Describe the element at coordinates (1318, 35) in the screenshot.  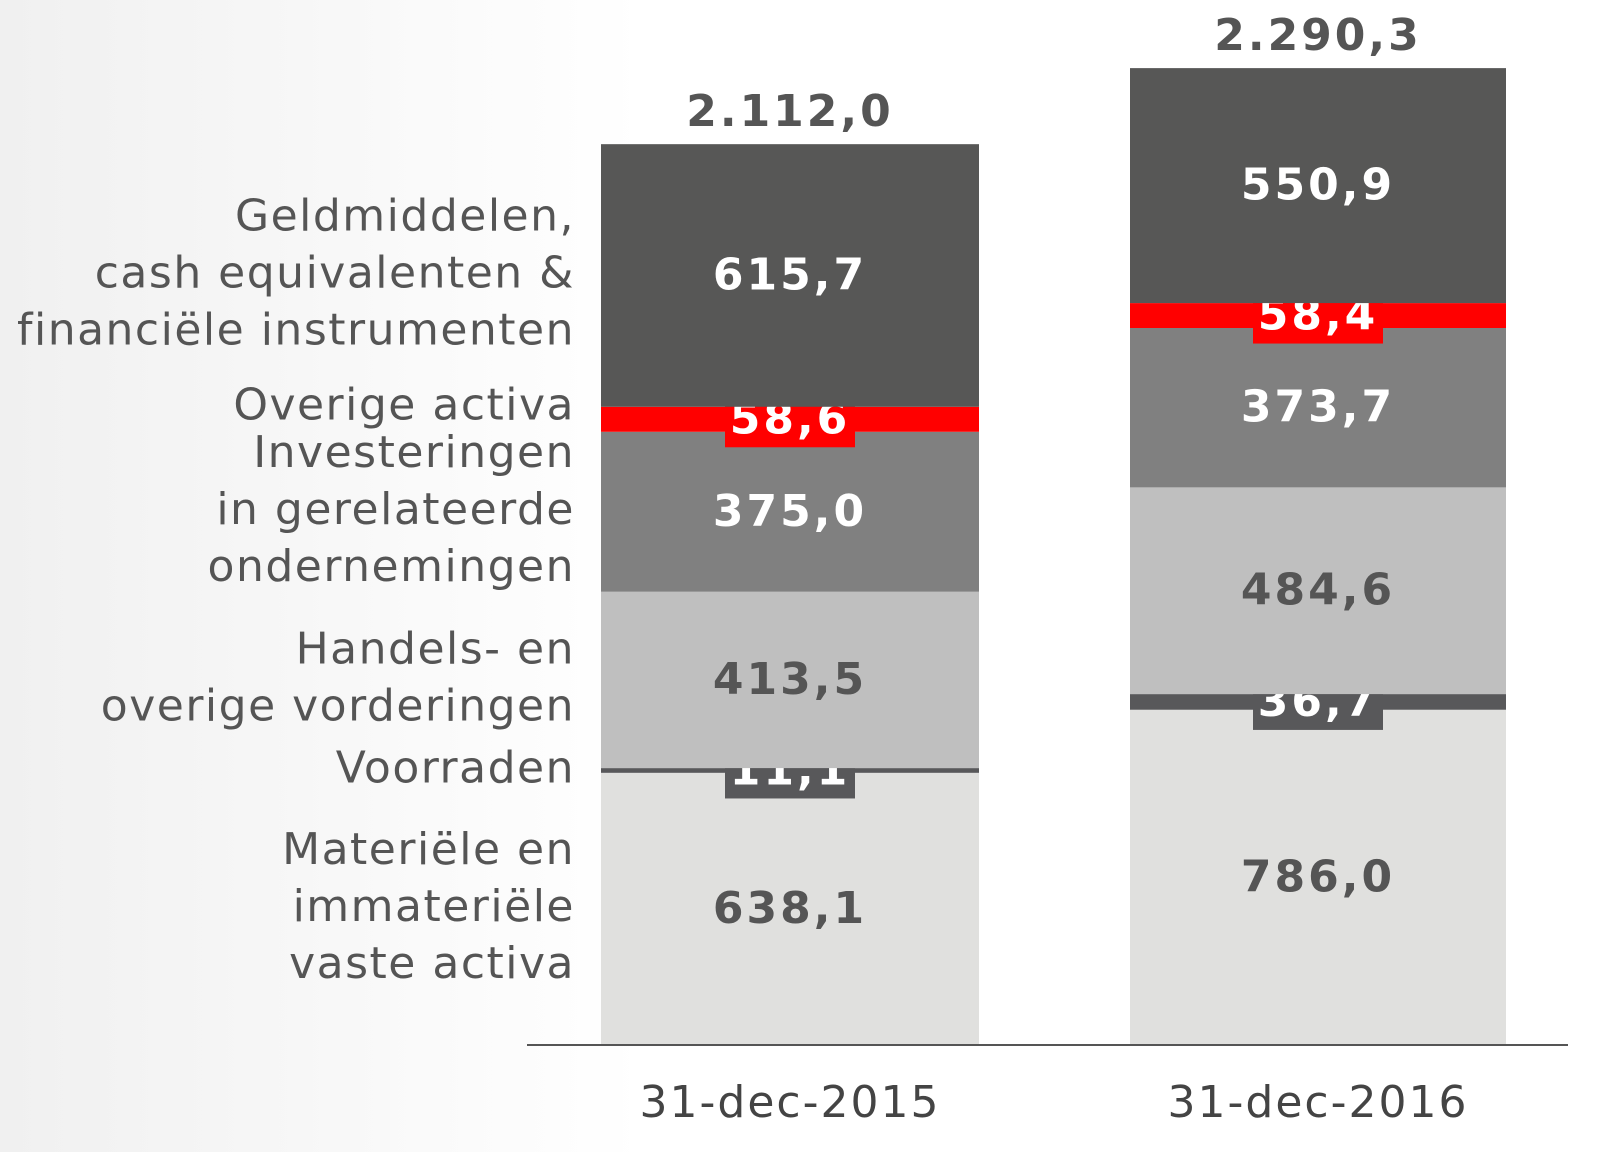
I see `total-label: 2.290,3` at that location.